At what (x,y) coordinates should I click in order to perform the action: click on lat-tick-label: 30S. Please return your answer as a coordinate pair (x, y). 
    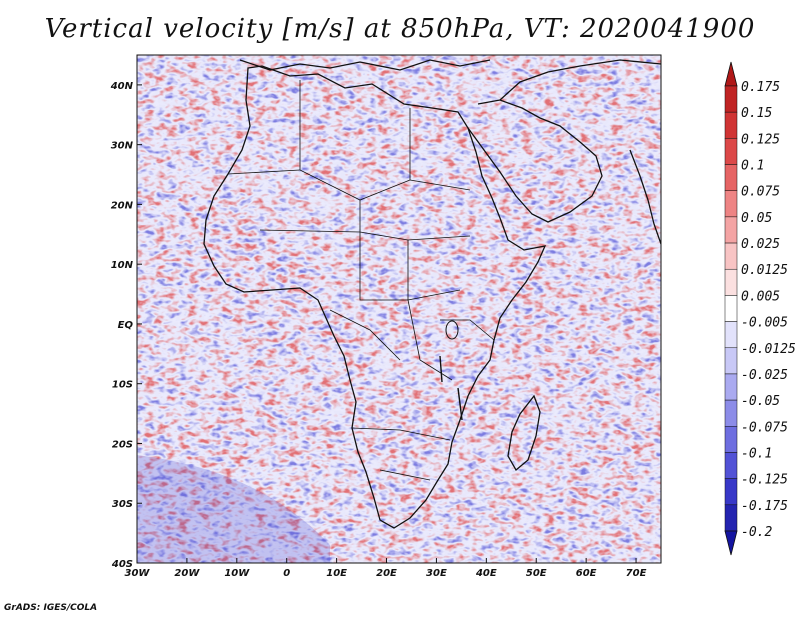
    Looking at the image, I should click on (122, 504).